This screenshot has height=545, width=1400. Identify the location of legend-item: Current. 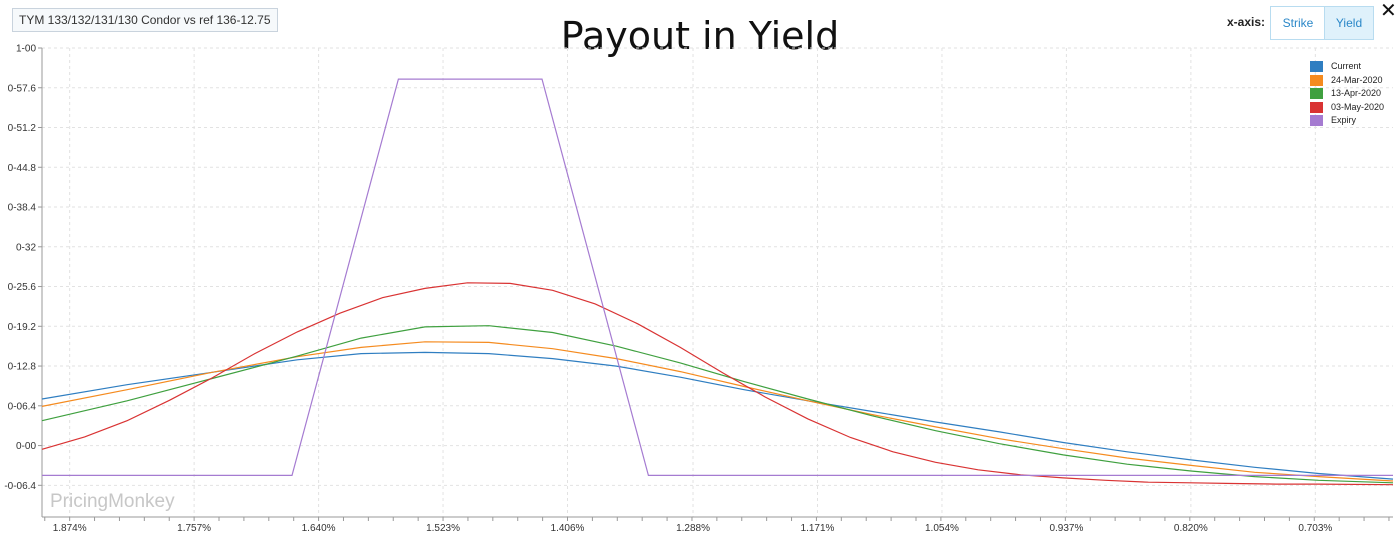
(1347, 67).